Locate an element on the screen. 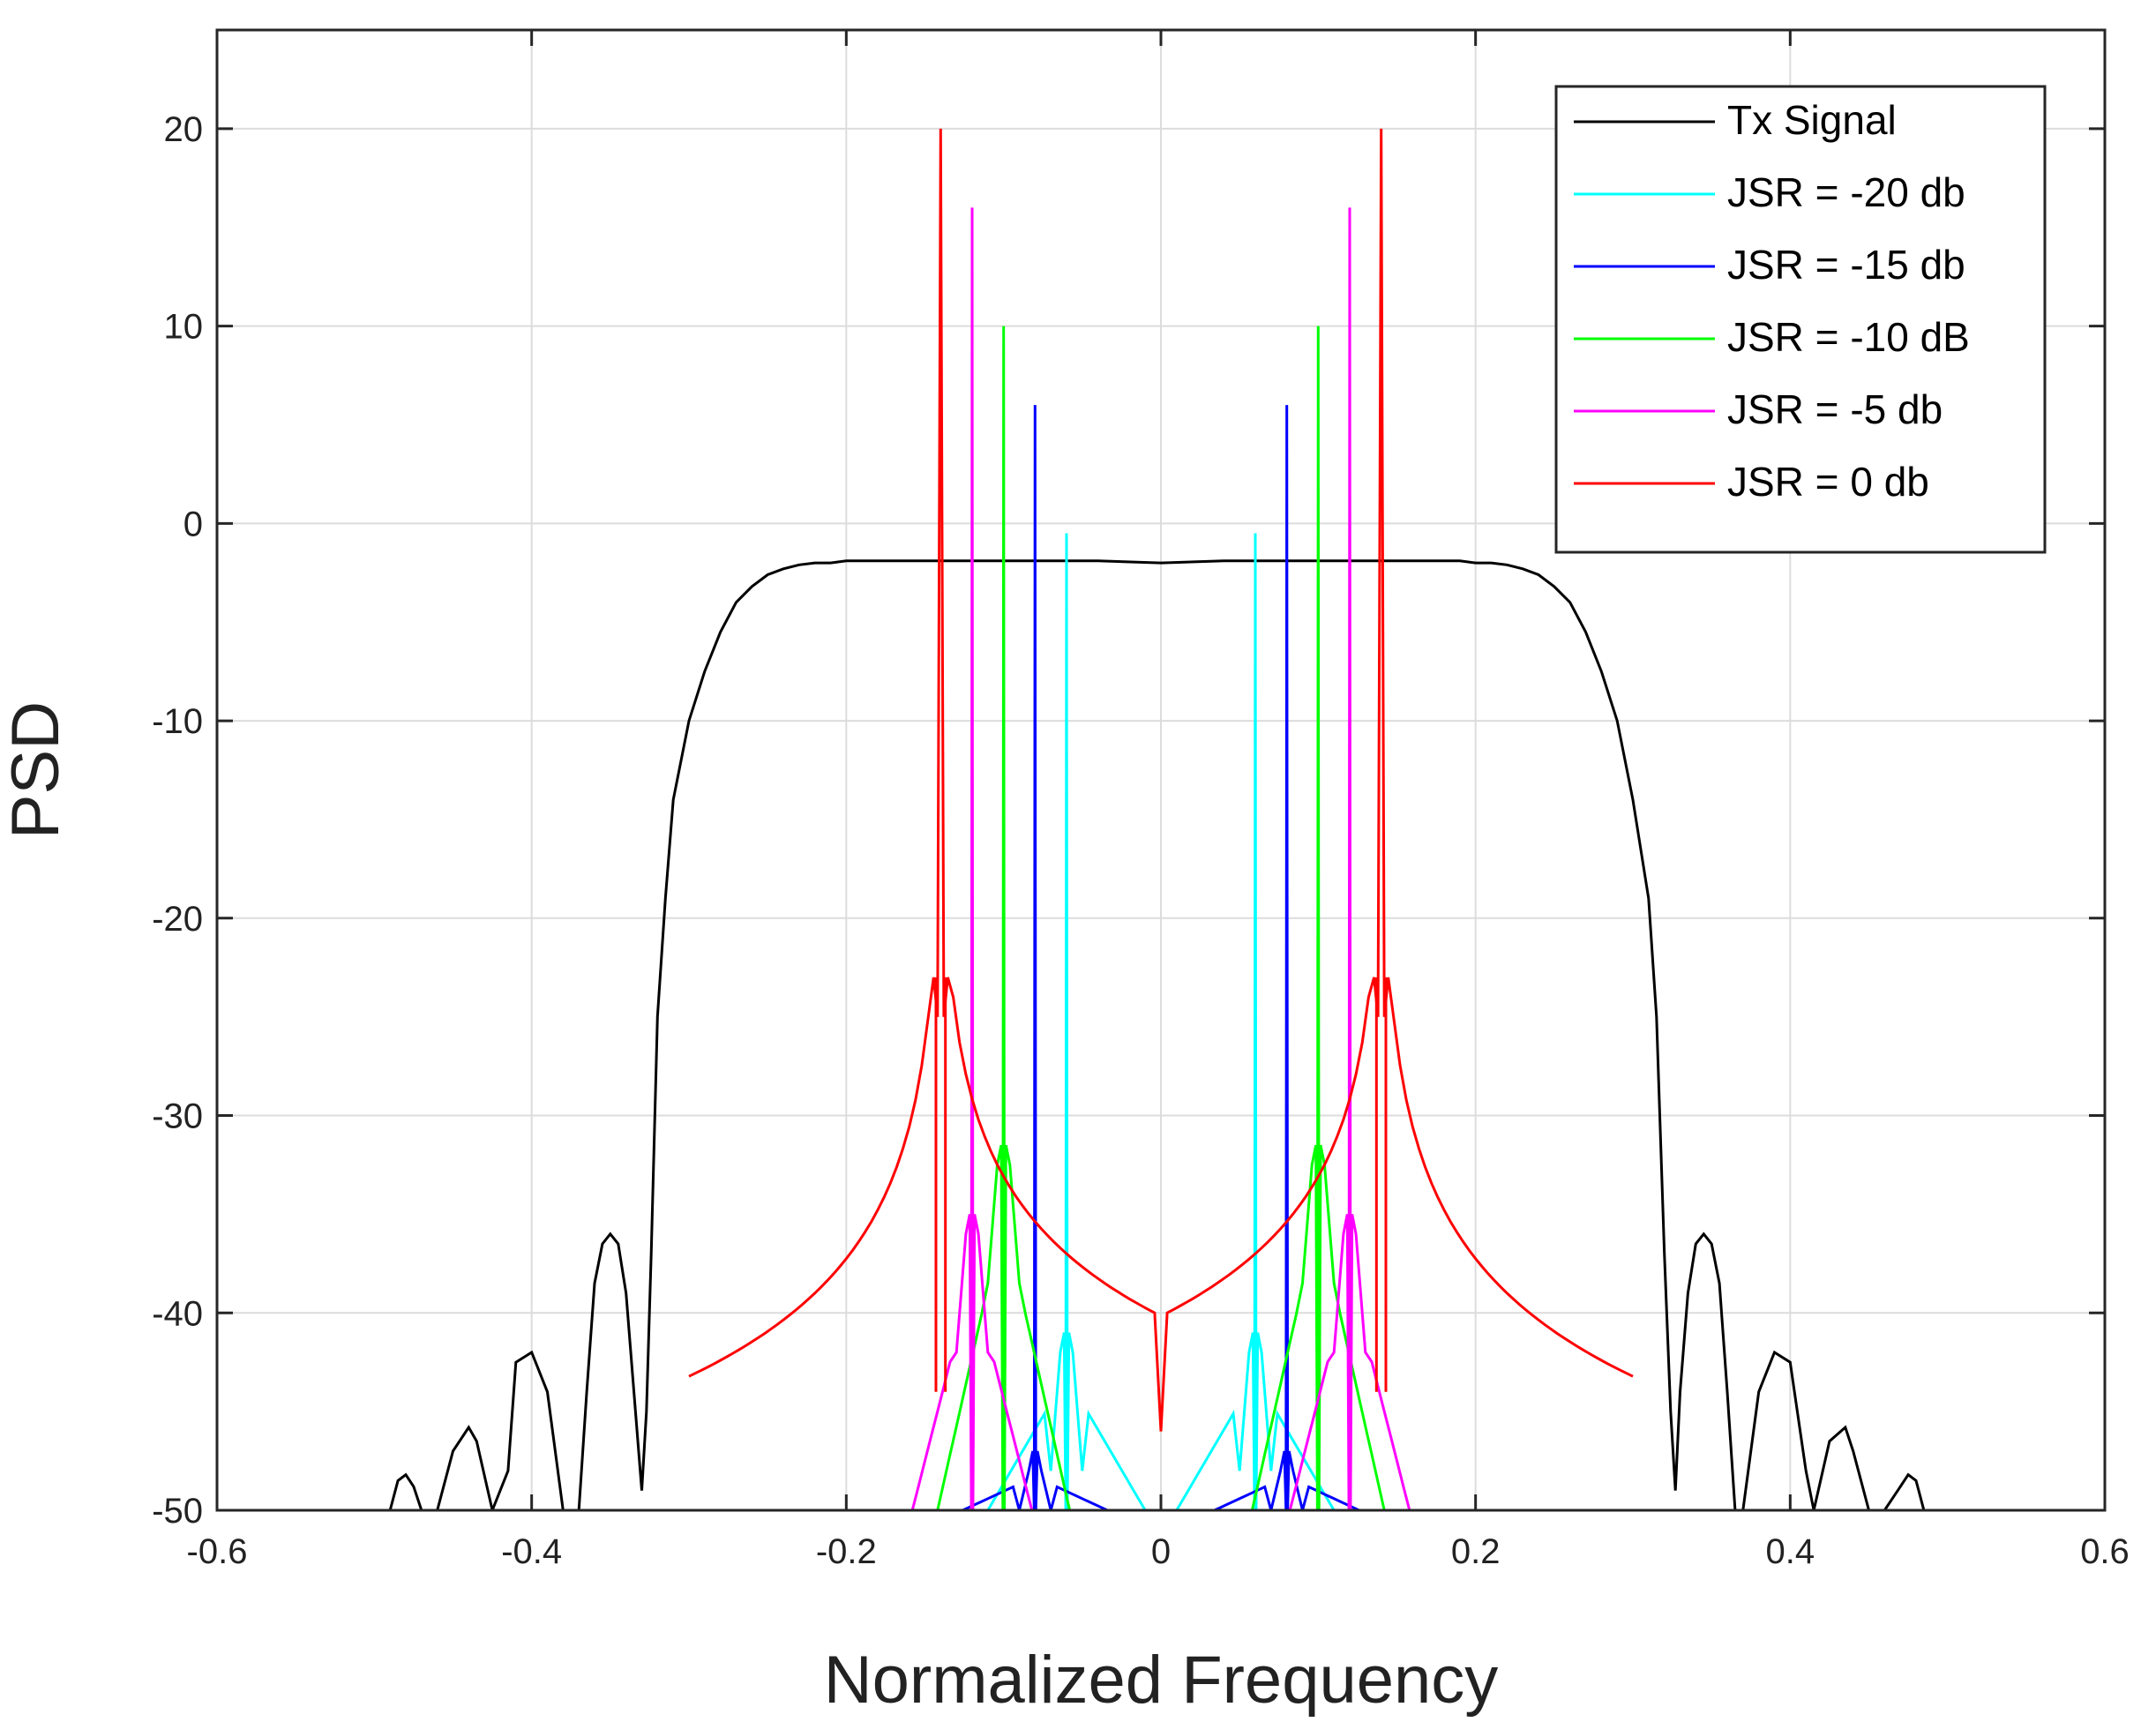 The image size is (2156, 1722). x-tick-label: 0.6 is located at coordinates (2105, 1551).